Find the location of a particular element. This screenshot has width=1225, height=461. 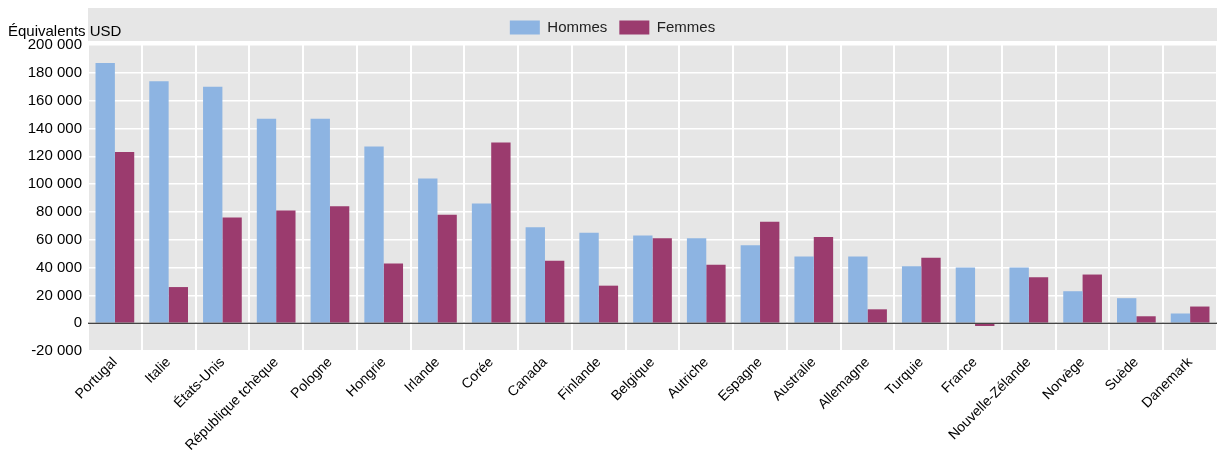

y-tick-label: 60 000 is located at coordinates (59, 238).